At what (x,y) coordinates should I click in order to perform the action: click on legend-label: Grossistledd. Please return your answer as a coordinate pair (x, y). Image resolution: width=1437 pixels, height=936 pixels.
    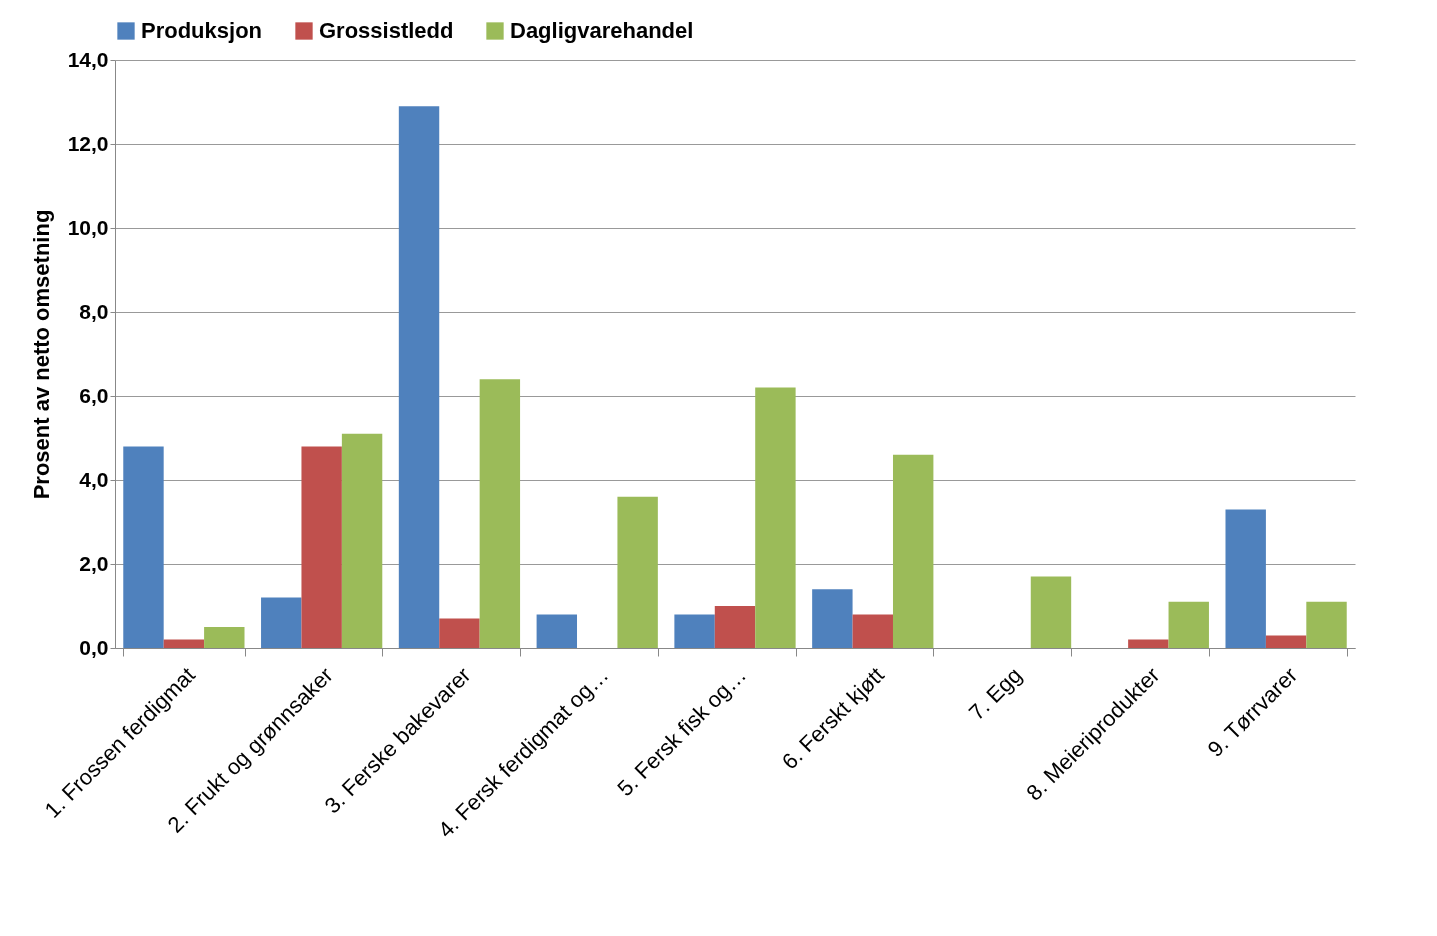
    Looking at the image, I should click on (386, 30).